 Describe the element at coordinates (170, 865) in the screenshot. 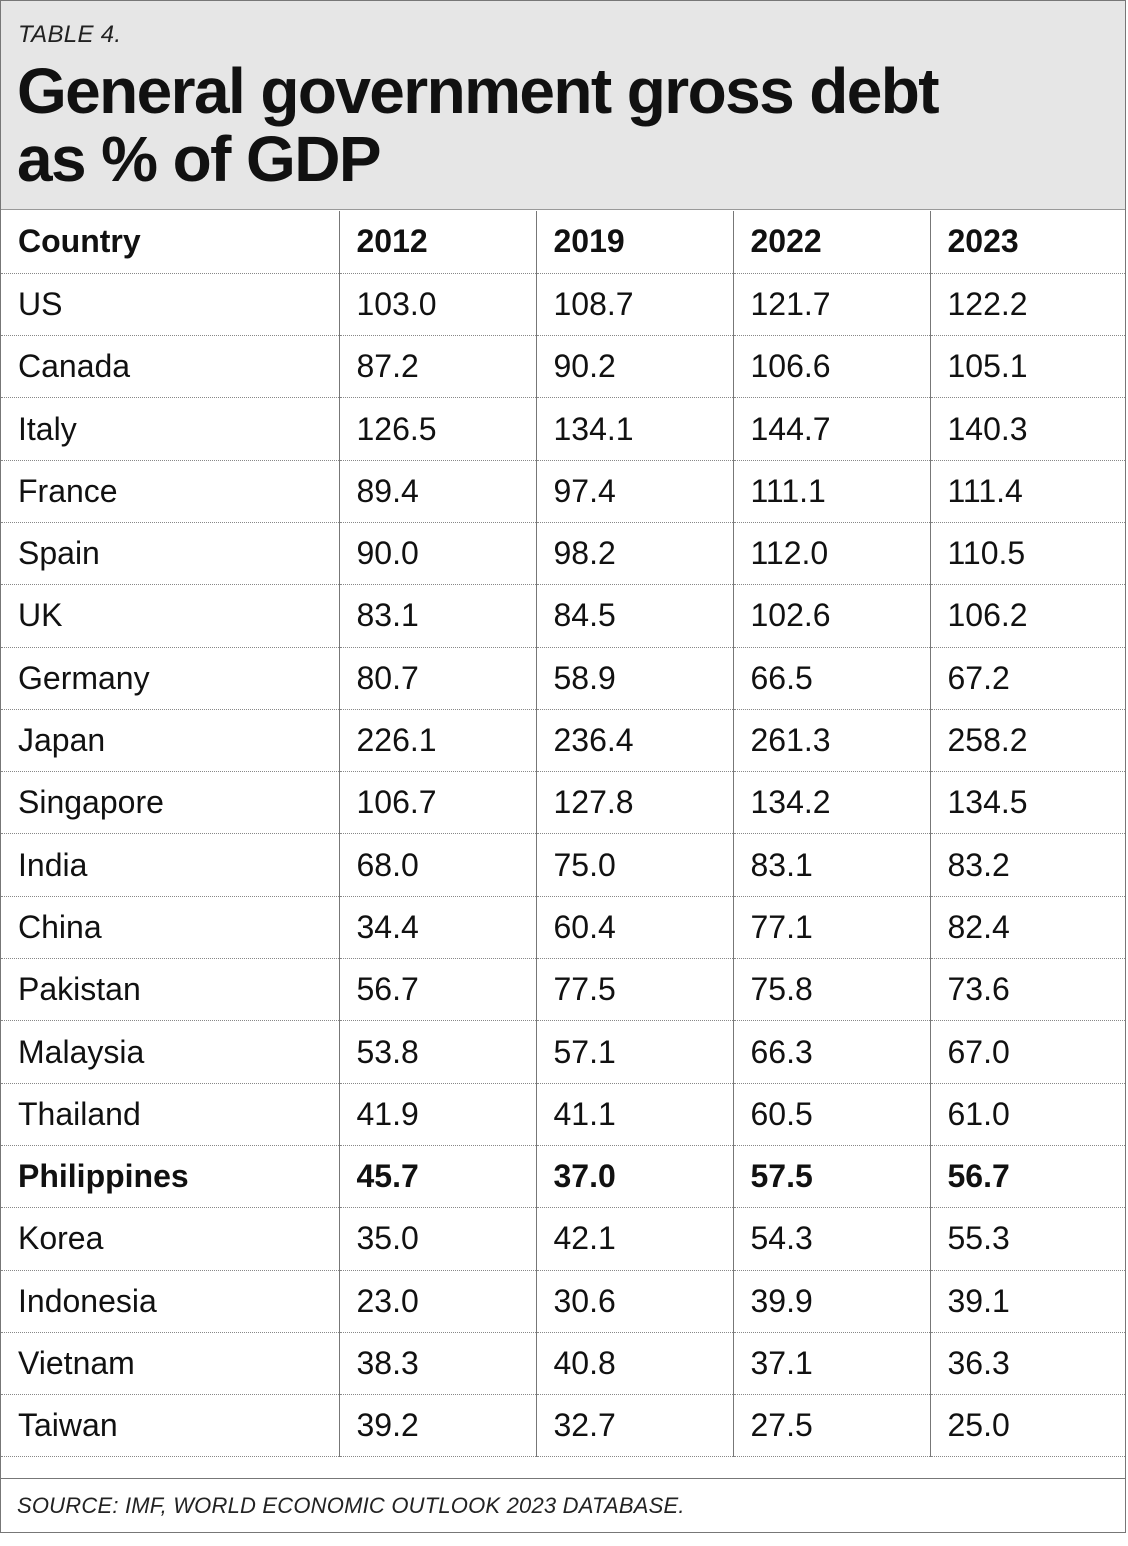

I see `country-cell: India` at that location.